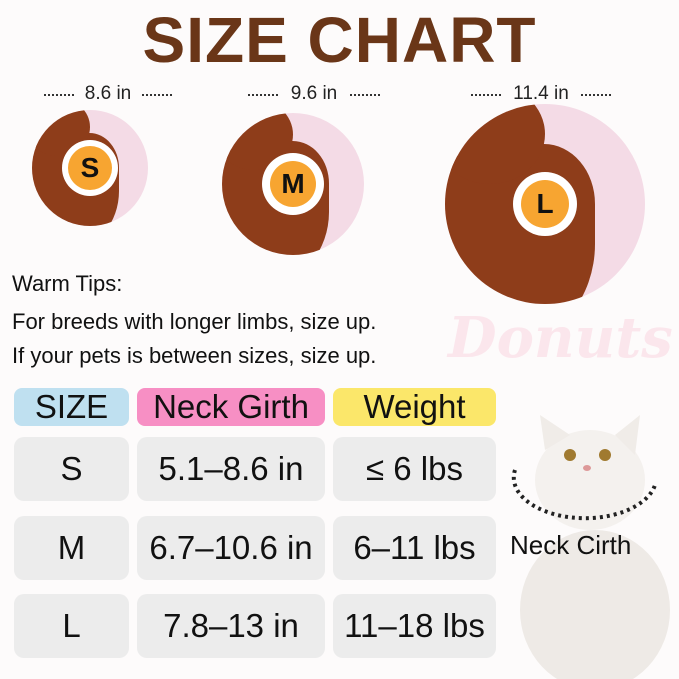 Image resolution: width=679 pixels, height=679 pixels. What do you see at coordinates (194, 321) in the screenshot?
I see `tip-line: For breeds with longer limbs, size up.` at bounding box center [194, 321].